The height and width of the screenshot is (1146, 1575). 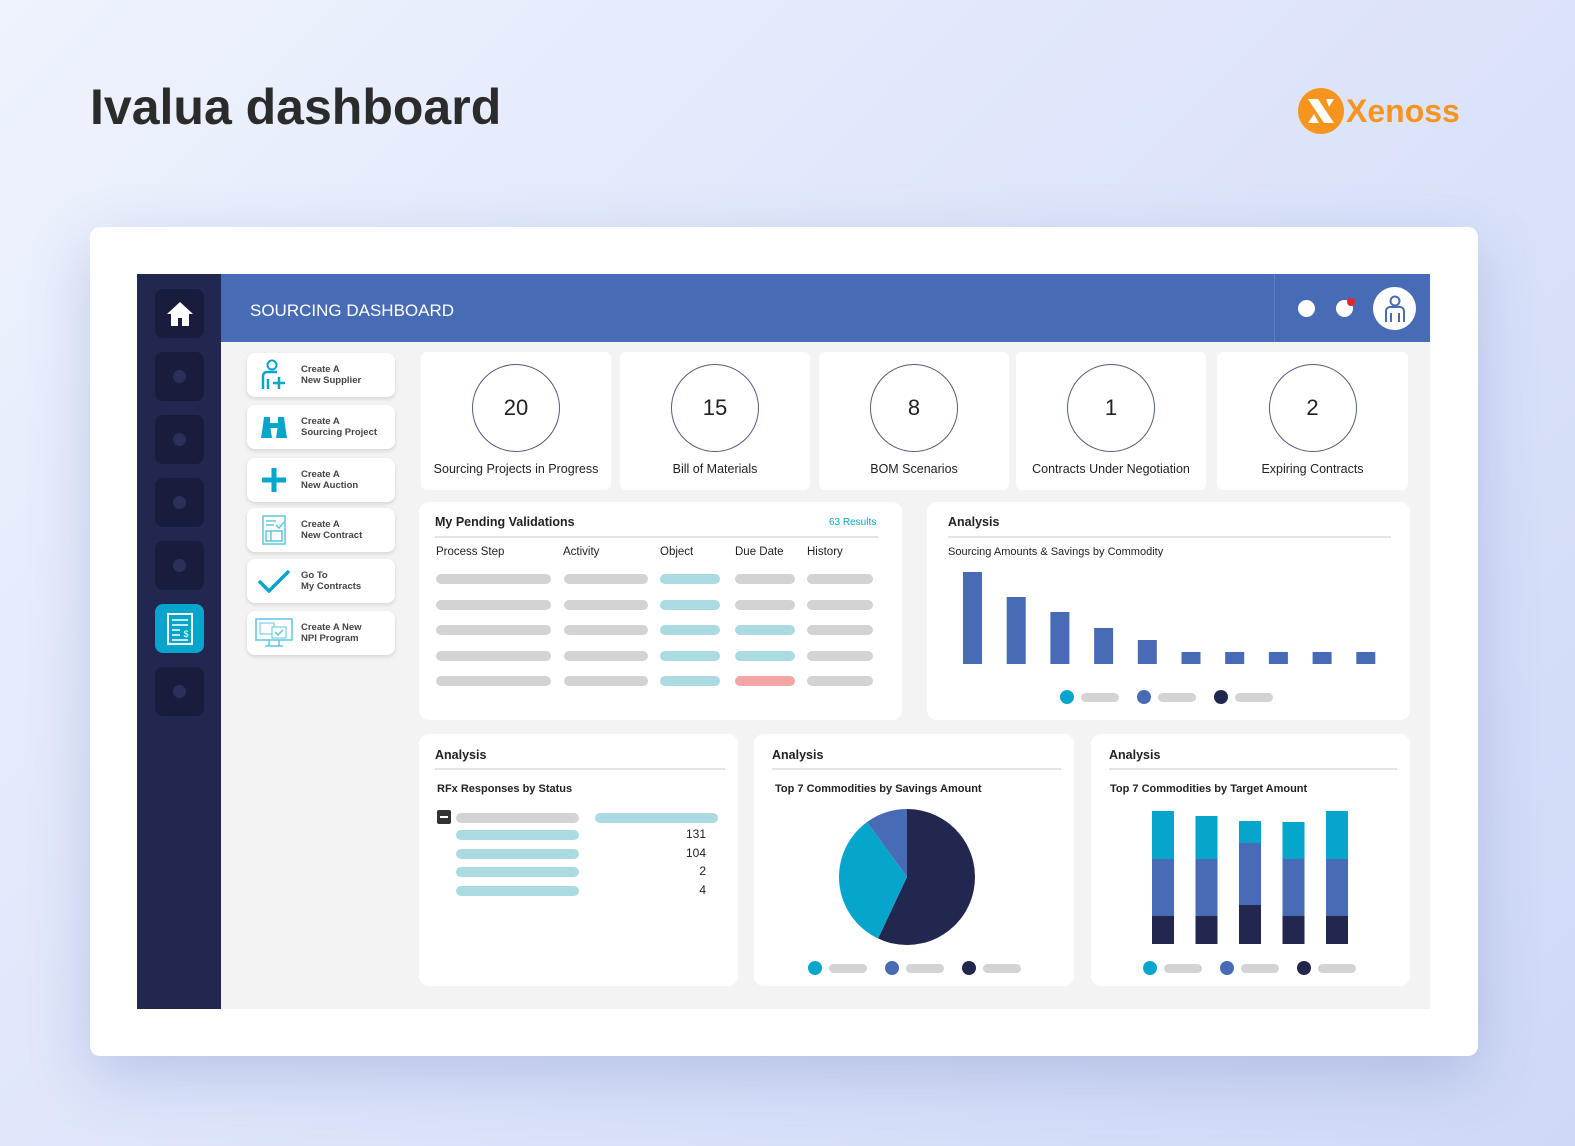 What do you see at coordinates (274, 427) in the screenshot?
I see `binoculars-icon` at bounding box center [274, 427].